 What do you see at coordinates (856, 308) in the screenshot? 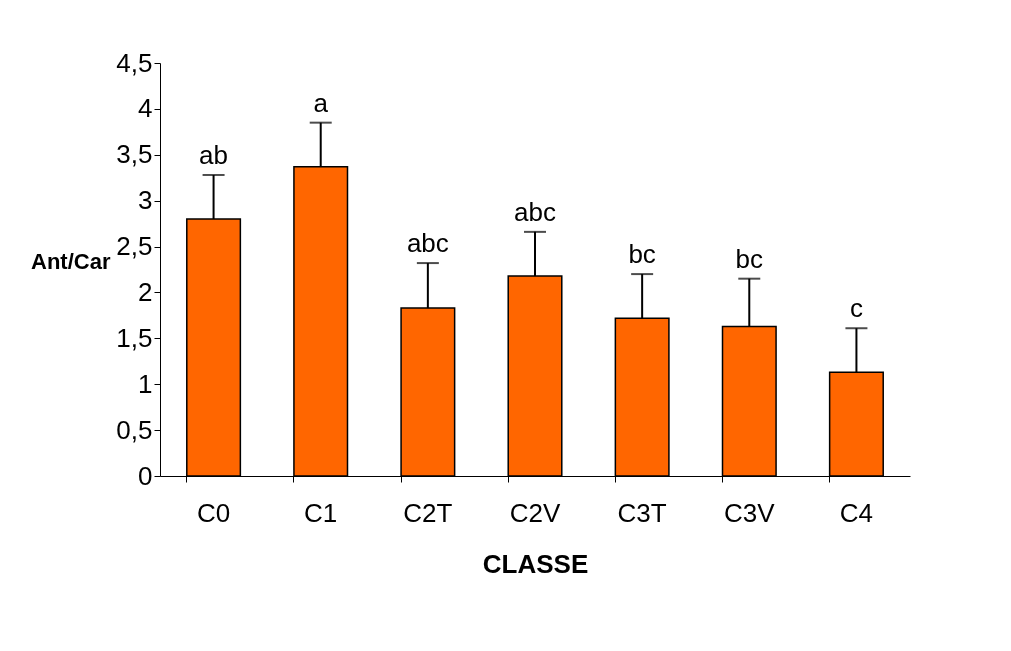
I see `annotation: c` at bounding box center [856, 308].